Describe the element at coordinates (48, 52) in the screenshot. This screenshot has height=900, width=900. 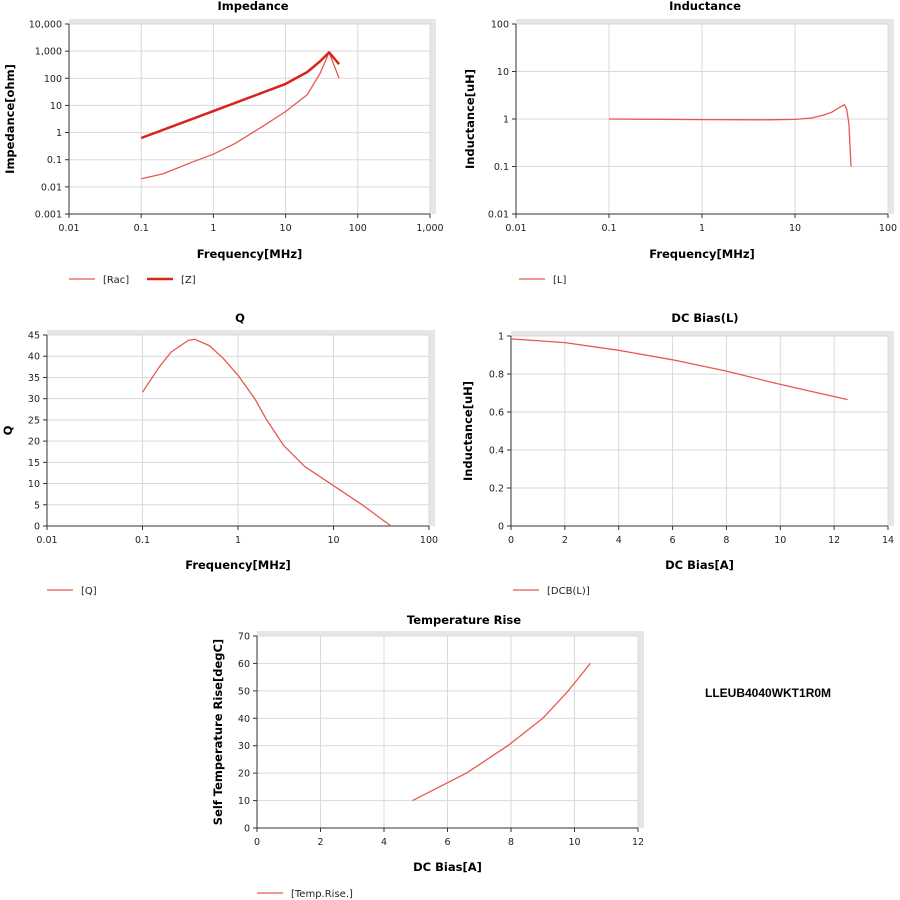
I see `y-tick-label: 1,000` at that location.